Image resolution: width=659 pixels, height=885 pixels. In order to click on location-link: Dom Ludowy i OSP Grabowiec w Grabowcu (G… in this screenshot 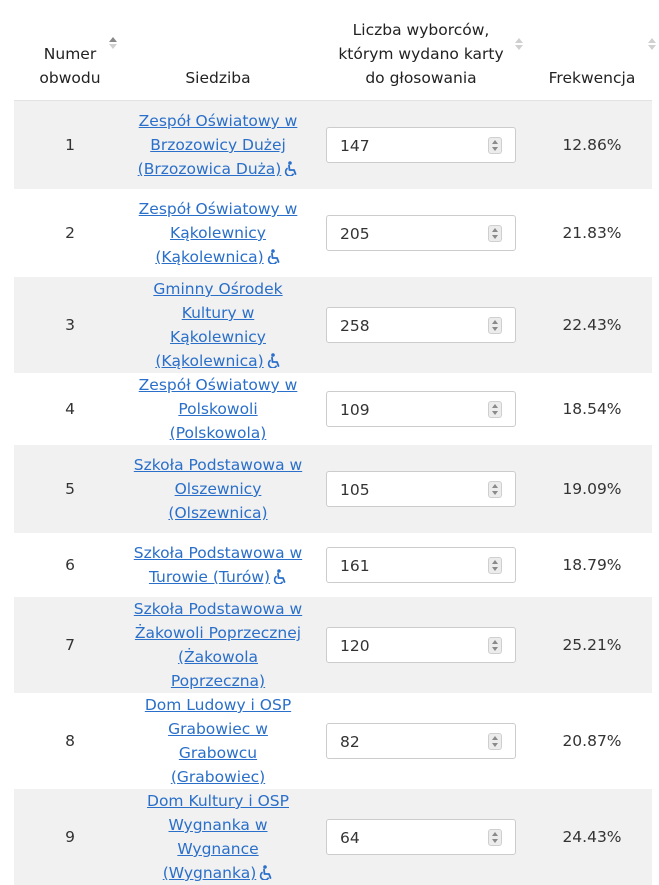, I will do `click(218, 741)`.